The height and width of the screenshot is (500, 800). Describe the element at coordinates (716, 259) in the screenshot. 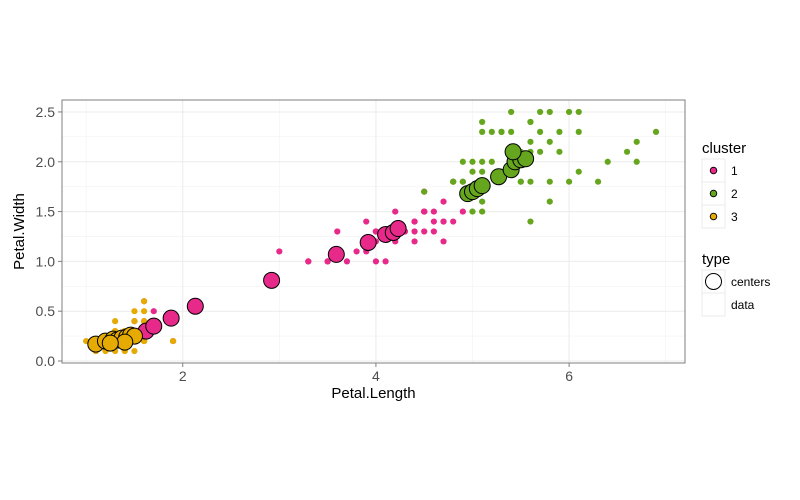

I see `legend-type-title: type` at that location.